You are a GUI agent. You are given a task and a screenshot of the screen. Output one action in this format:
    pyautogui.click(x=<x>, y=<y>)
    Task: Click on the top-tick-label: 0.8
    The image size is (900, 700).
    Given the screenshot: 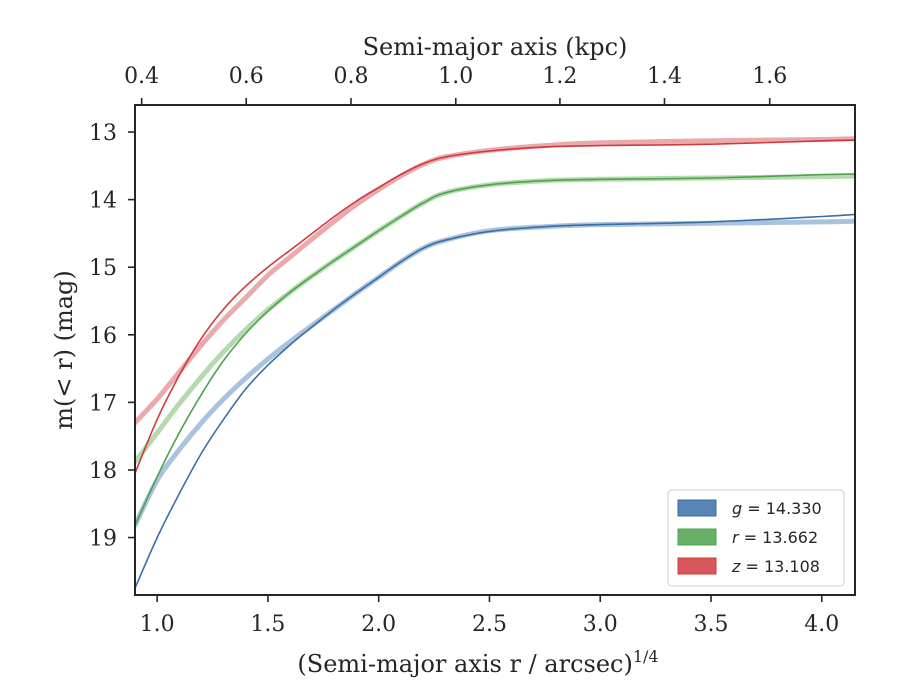 What is the action you would take?
    pyautogui.click(x=351, y=76)
    